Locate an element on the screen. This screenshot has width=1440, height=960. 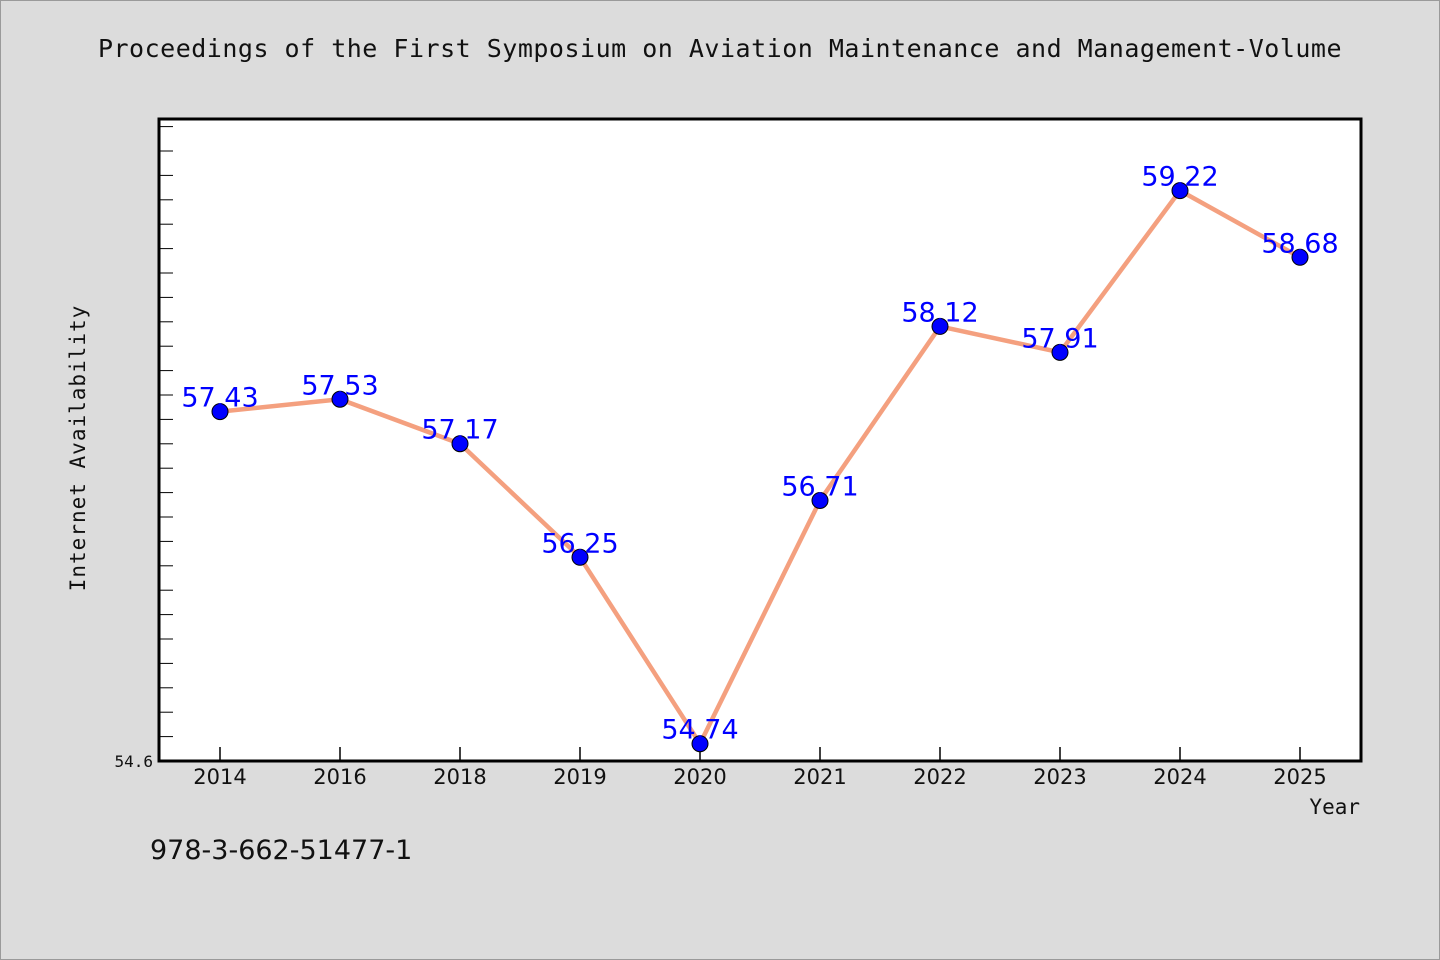
isbn-text: 978-3-662-51477-1 is located at coordinates (281, 850).